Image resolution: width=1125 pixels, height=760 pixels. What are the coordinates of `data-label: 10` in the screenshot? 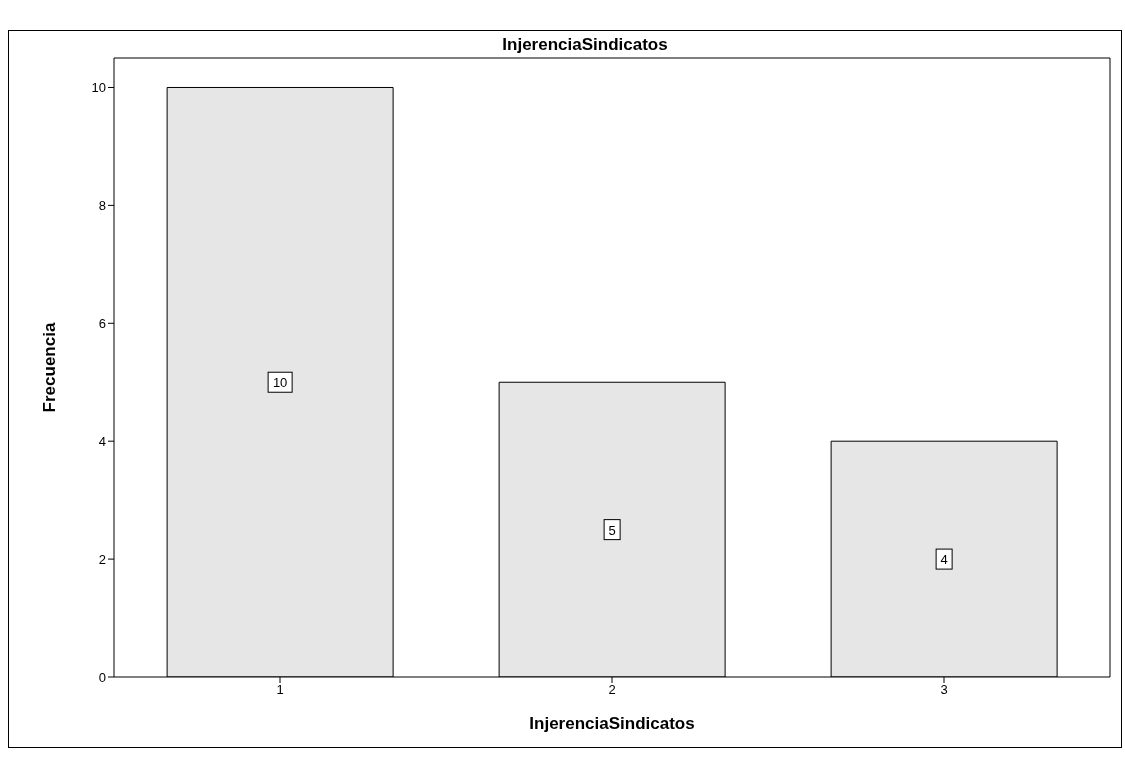 It's located at (280, 383).